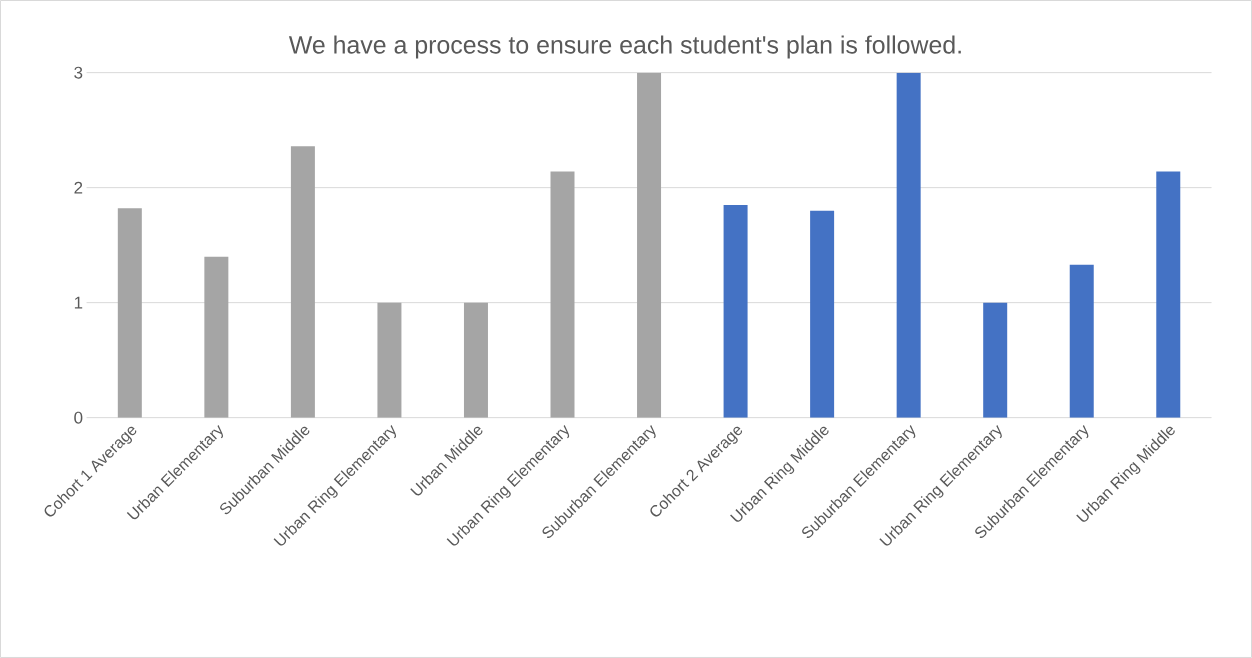 The image size is (1252, 658). I want to click on chart-title: We have a process to ensure each student's plan is followed., so click(624, 47).